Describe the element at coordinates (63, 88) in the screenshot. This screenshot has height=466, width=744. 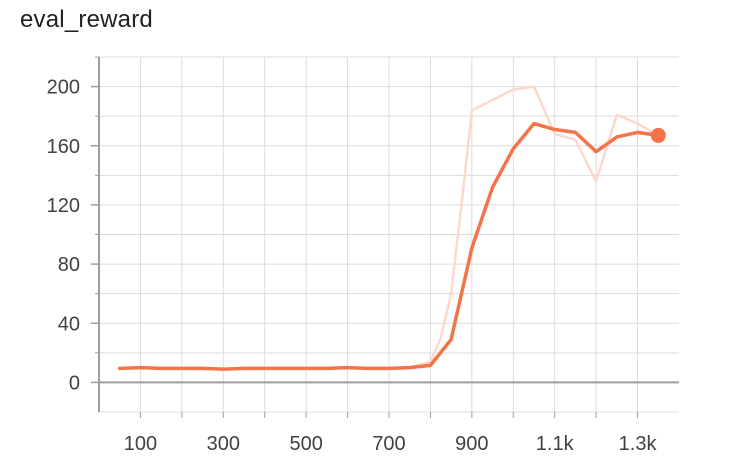
I see `y-tick-label: 200` at that location.